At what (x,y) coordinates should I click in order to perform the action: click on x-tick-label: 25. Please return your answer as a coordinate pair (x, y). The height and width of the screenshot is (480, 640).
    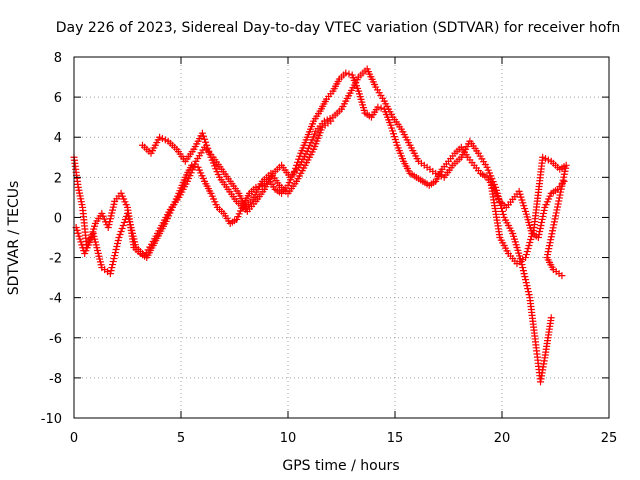
    Looking at the image, I should click on (609, 438).